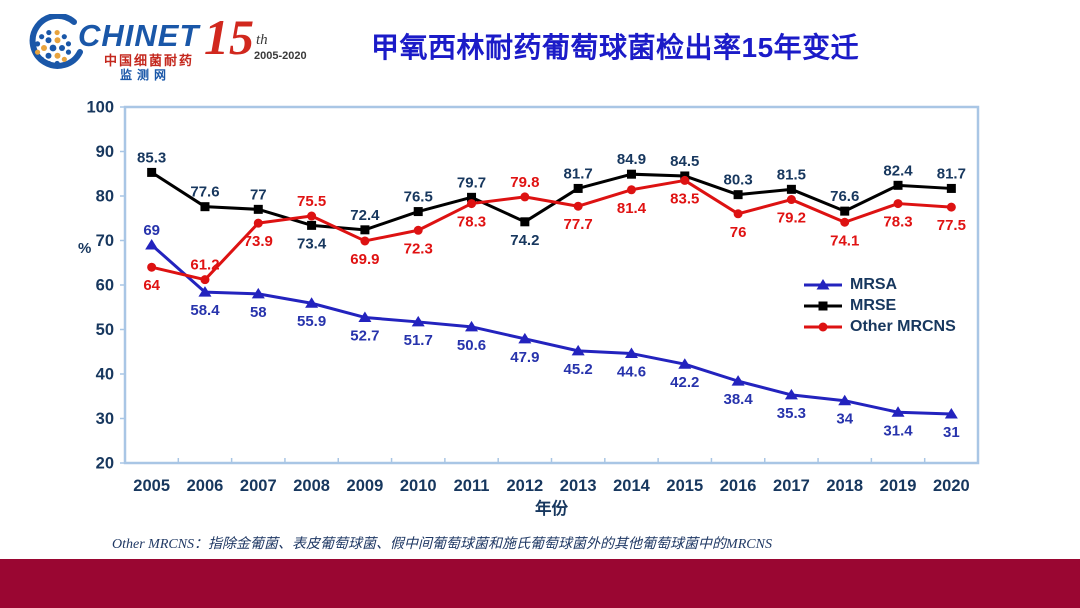 The image size is (1080, 608). Describe the element at coordinates (823, 284) in the screenshot. I see `triangle-marker-icon` at that location.